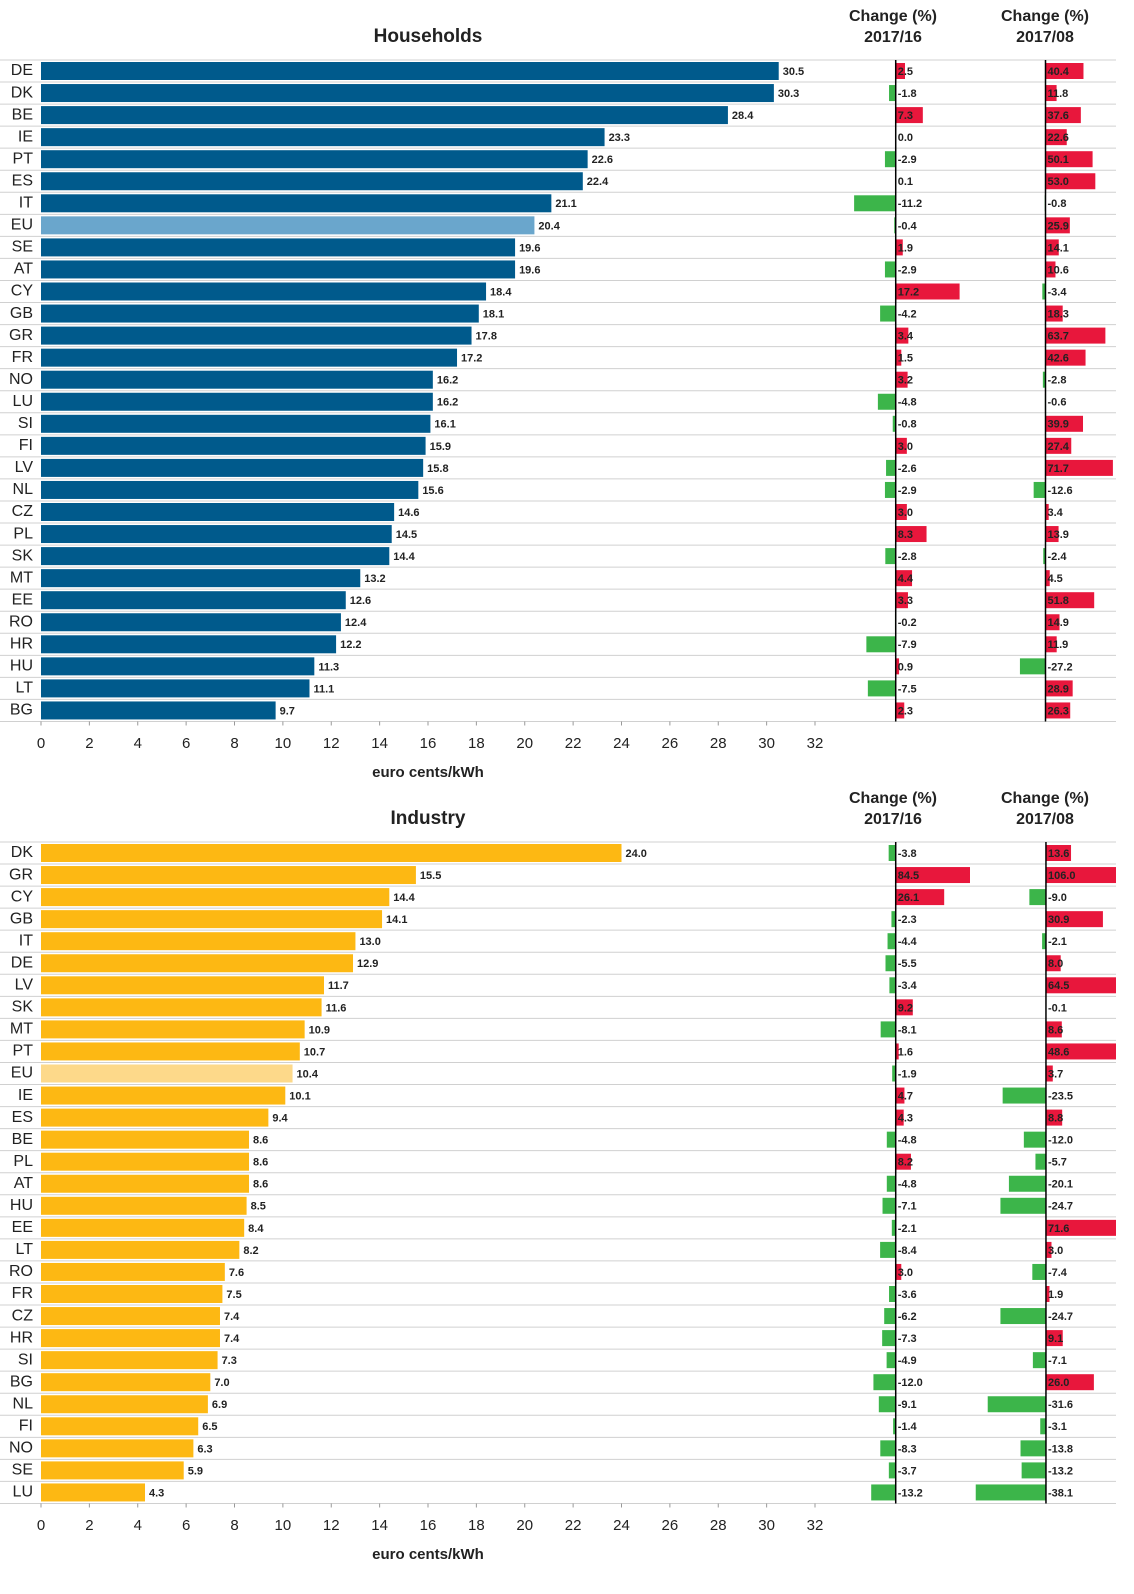  Describe the element at coordinates (1060, 1207) in the screenshot. I see `change-label: -24.7` at that location.